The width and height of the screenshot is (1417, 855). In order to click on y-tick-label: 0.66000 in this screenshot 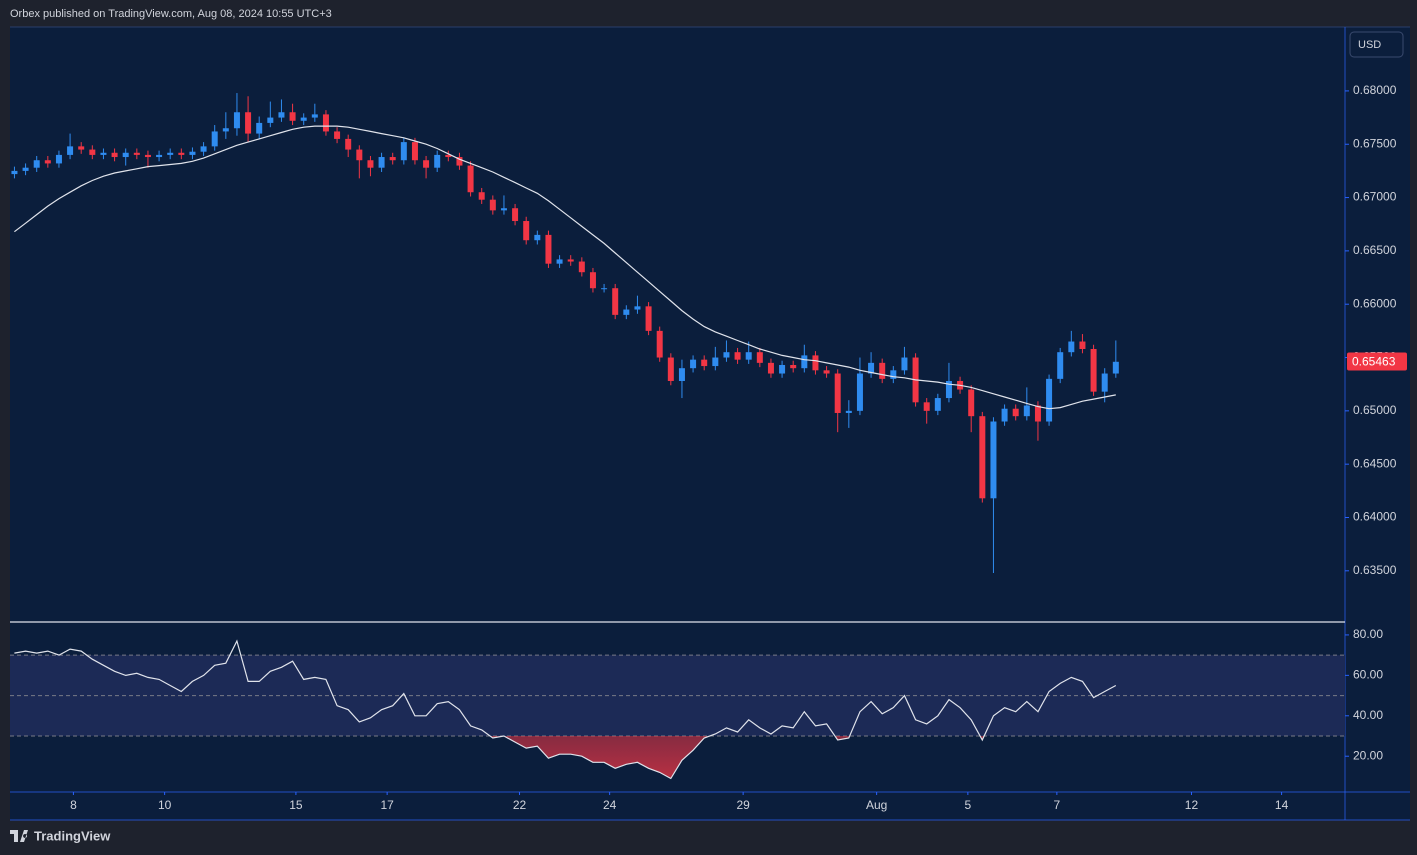, I will do `click(1375, 303)`.